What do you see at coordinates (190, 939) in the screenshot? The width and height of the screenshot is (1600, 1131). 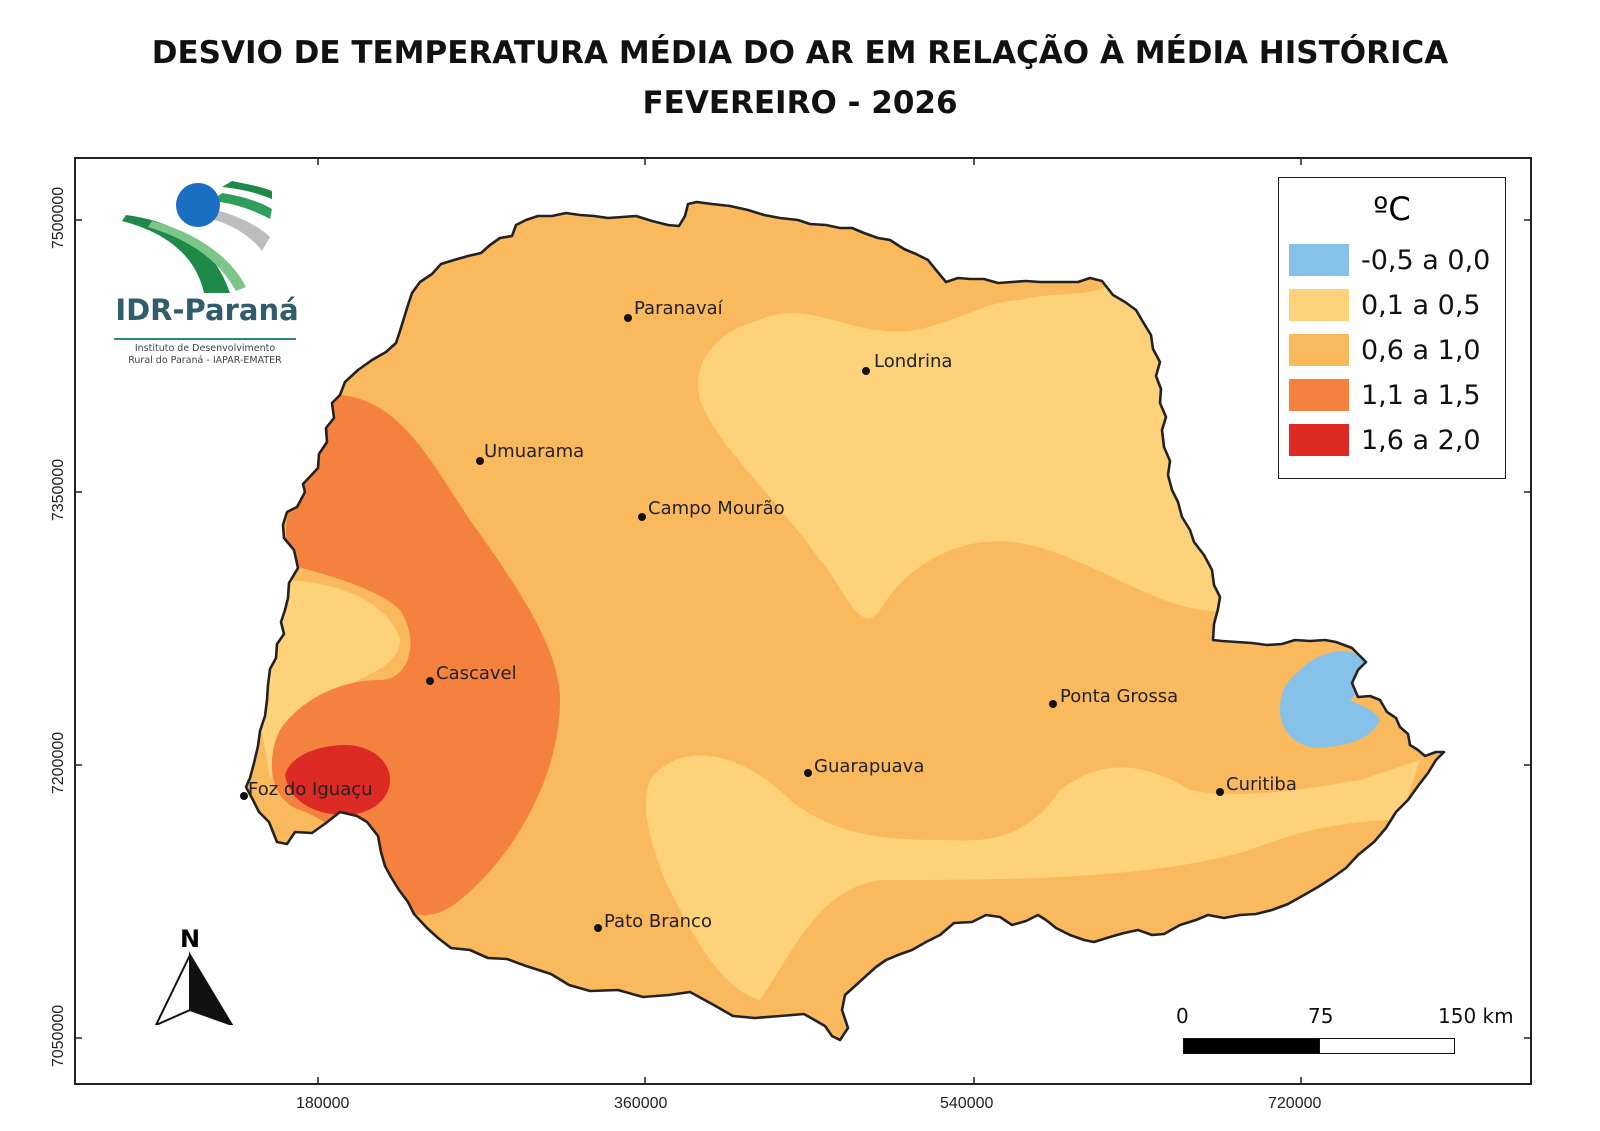 I see `north-label: N` at bounding box center [190, 939].